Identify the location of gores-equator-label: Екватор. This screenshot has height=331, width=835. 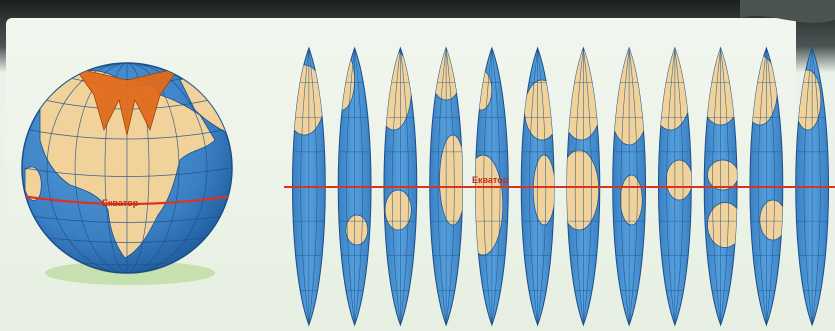
(490, 180).